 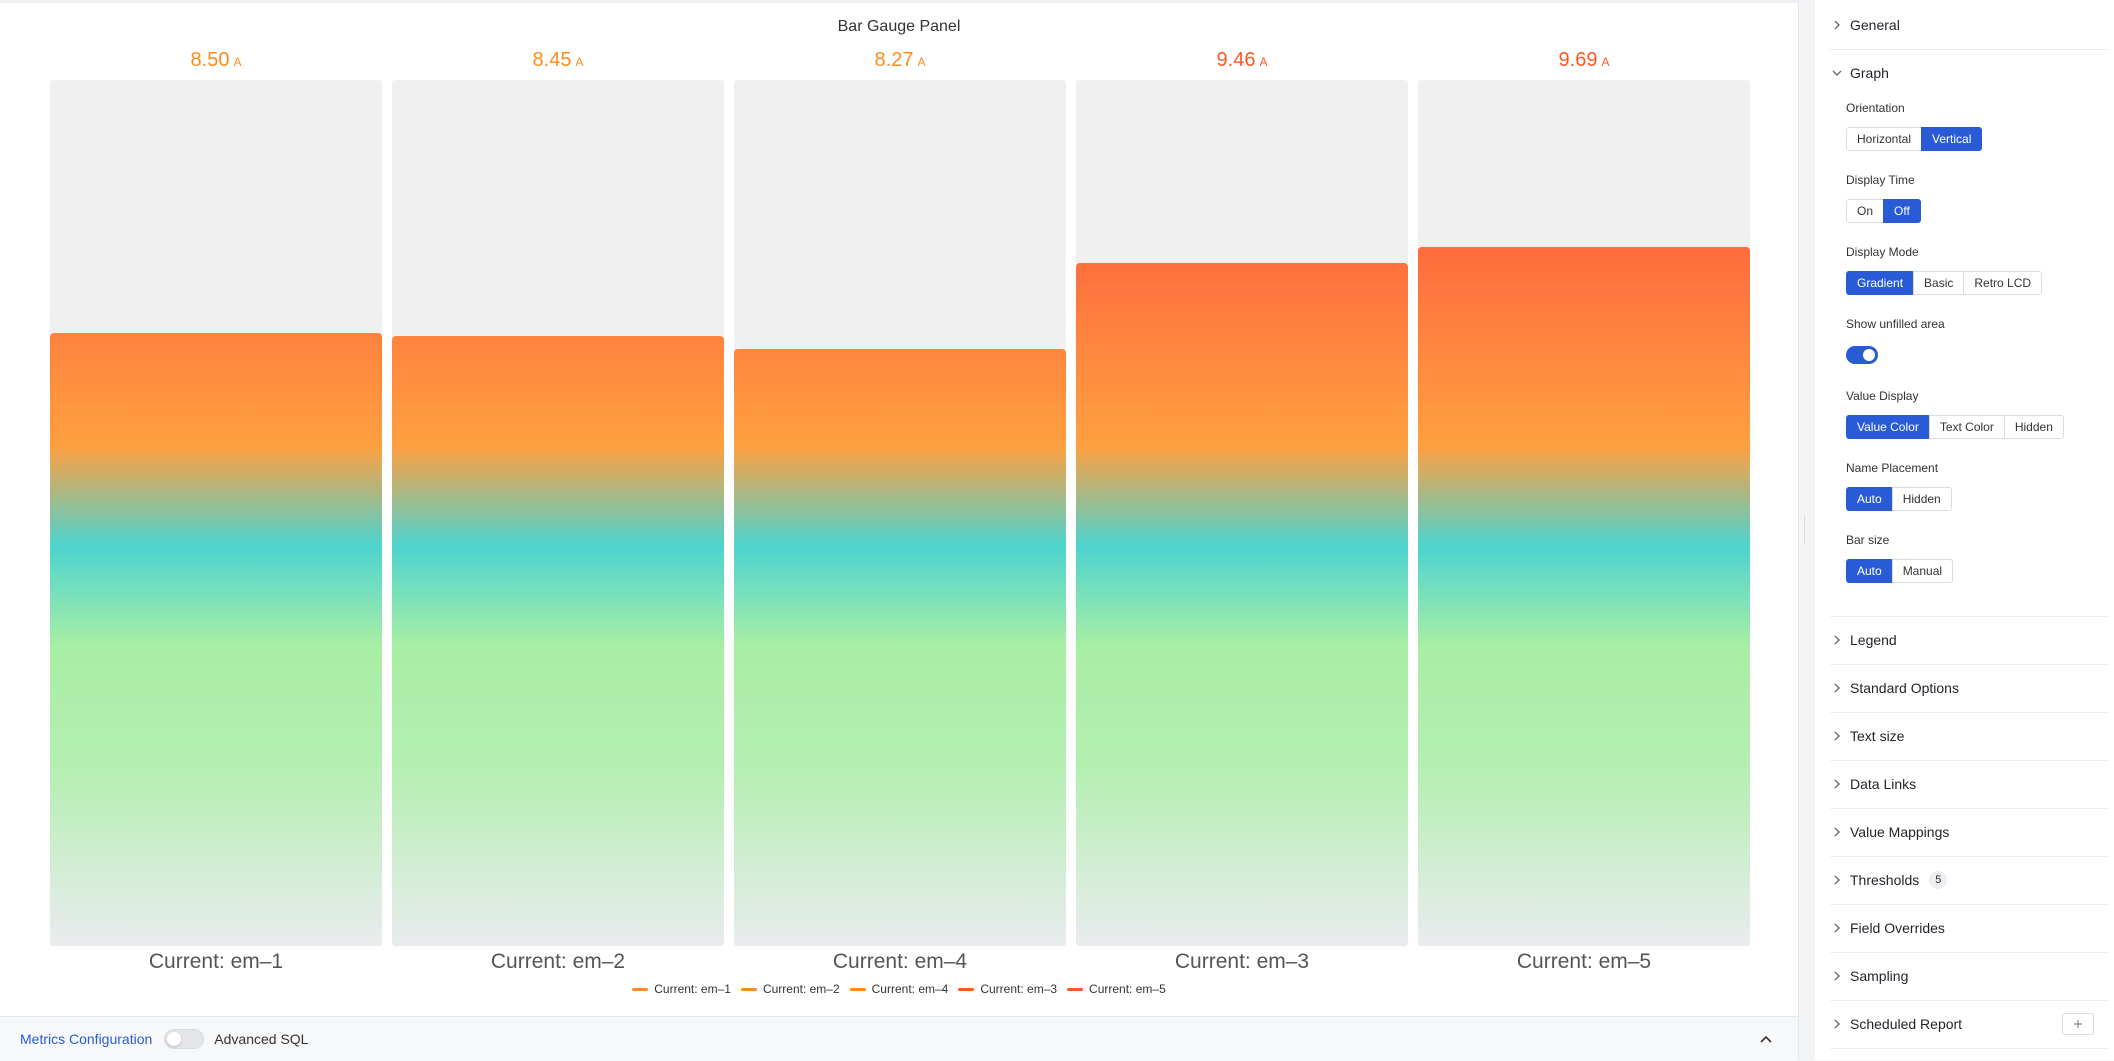 What do you see at coordinates (1961, 976) in the screenshot?
I see `section-sampling: Sampling` at bounding box center [1961, 976].